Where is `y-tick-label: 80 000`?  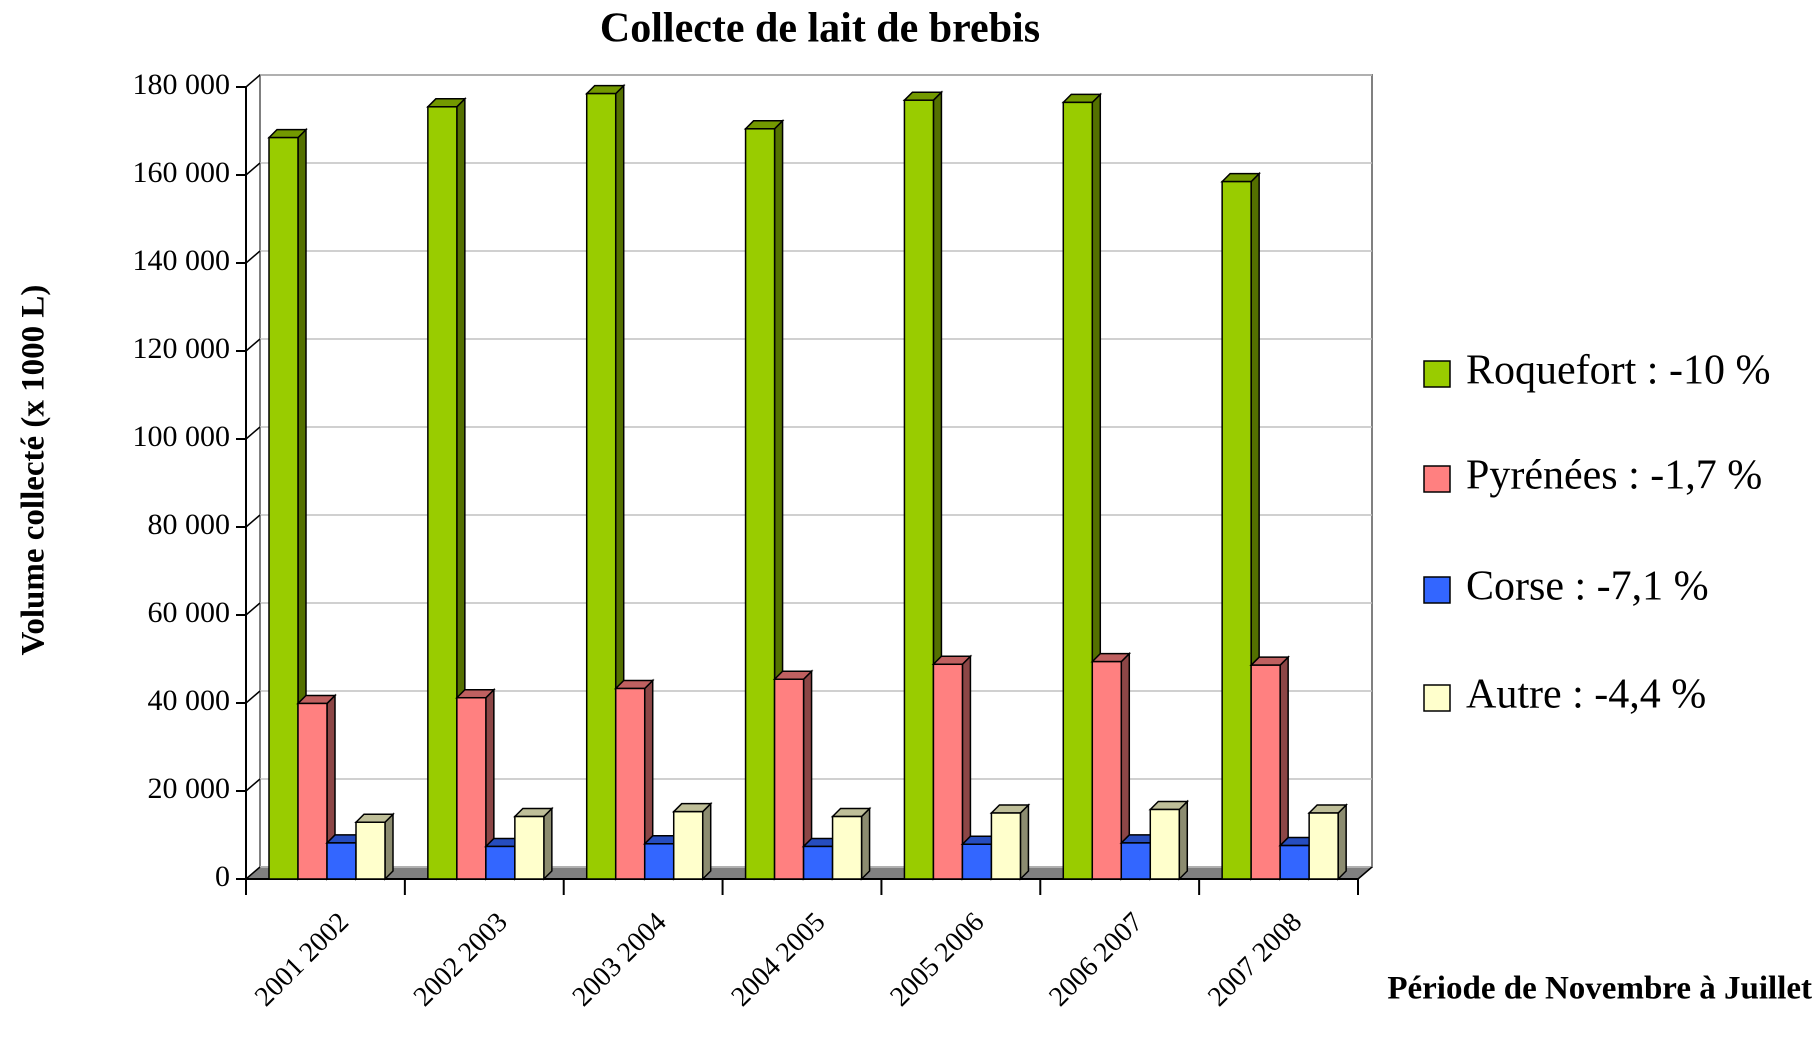
y-tick-label: 80 000 is located at coordinates (189, 524).